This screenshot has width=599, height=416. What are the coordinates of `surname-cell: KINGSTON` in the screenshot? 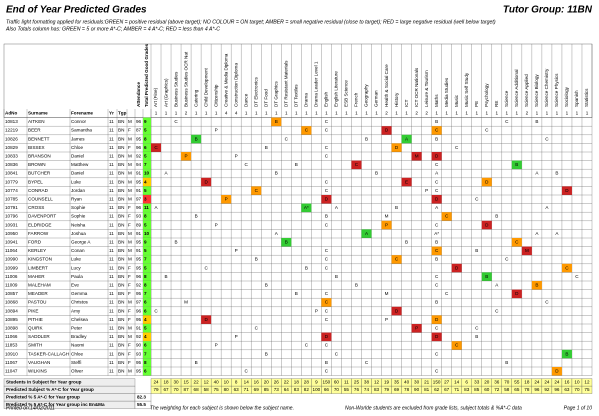 It's located at (40, 259).